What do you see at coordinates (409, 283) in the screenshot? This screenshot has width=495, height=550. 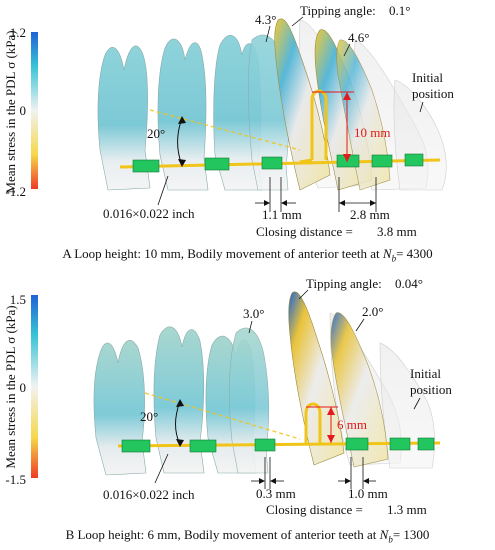 I see `tipping-angle-value: 0.04°` at bounding box center [409, 283].